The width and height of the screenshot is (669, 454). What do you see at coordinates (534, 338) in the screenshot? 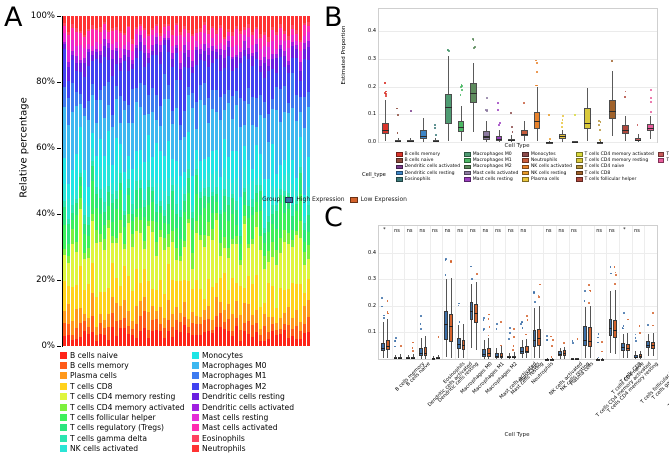
I see `panel-c-box` at bounding box center [534, 338].